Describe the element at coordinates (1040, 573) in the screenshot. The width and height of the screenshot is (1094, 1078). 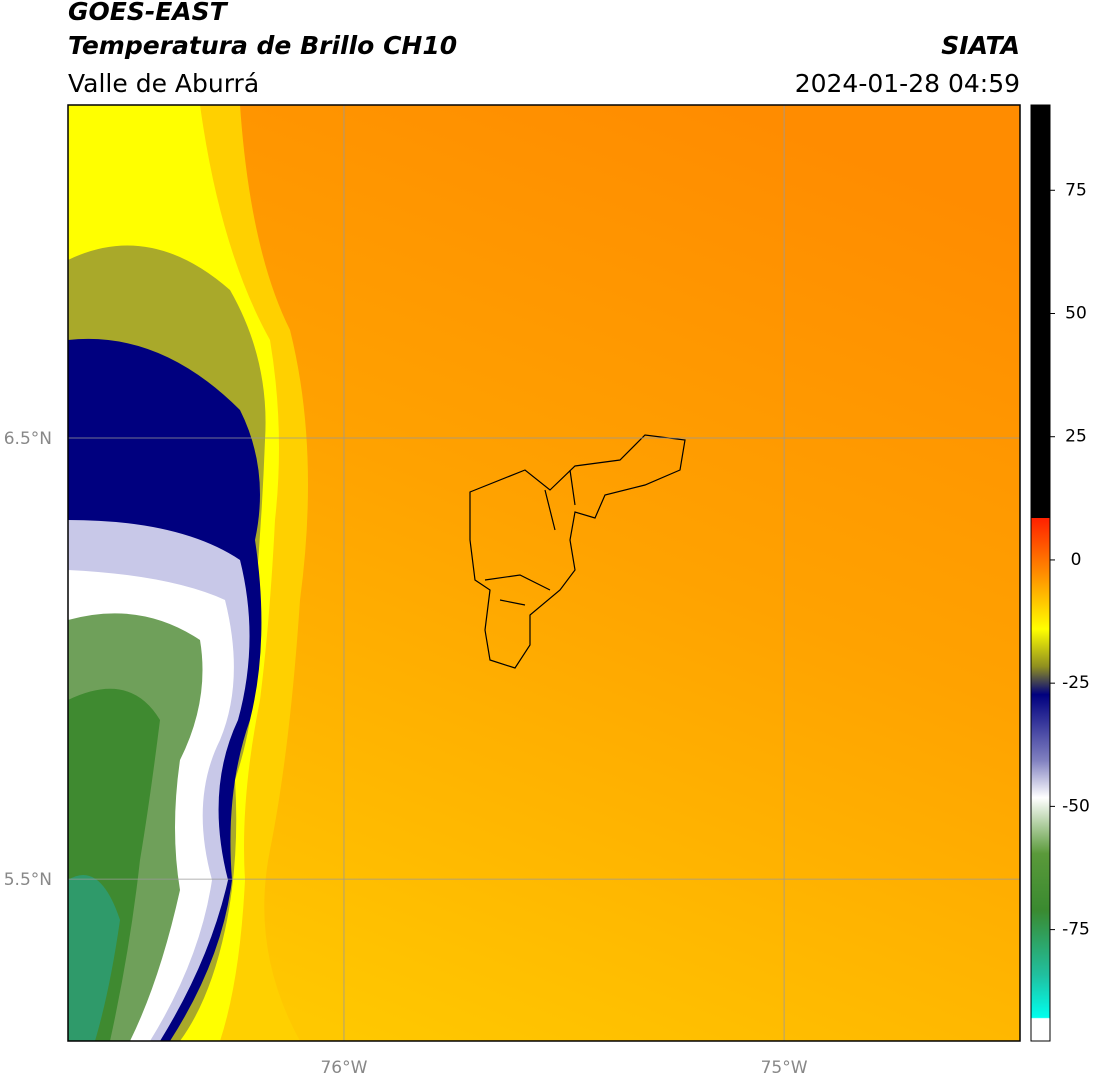
I see `colorbar` at that location.